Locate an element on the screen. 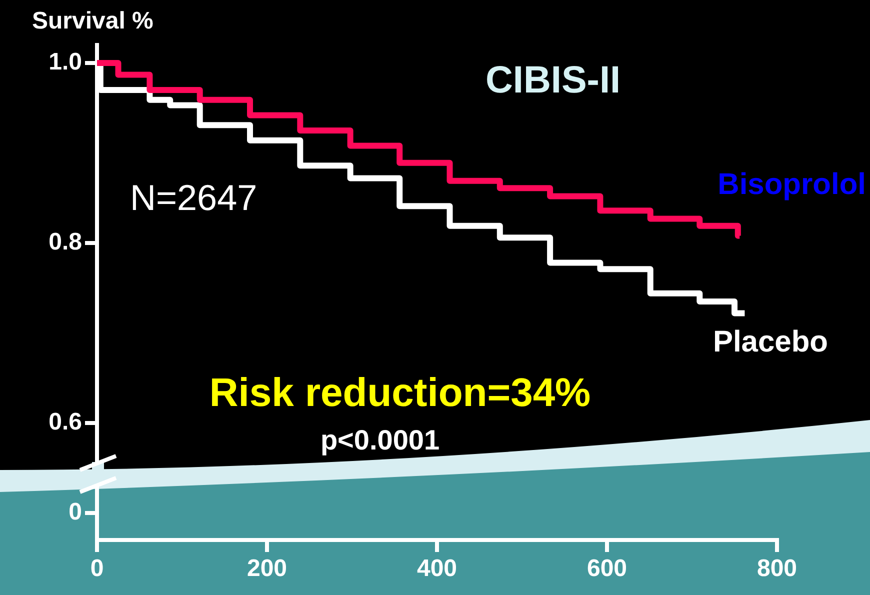 Image resolution: width=870 pixels, height=595 pixels. x-tick-label: 600 is located at coordinates (607, 568).